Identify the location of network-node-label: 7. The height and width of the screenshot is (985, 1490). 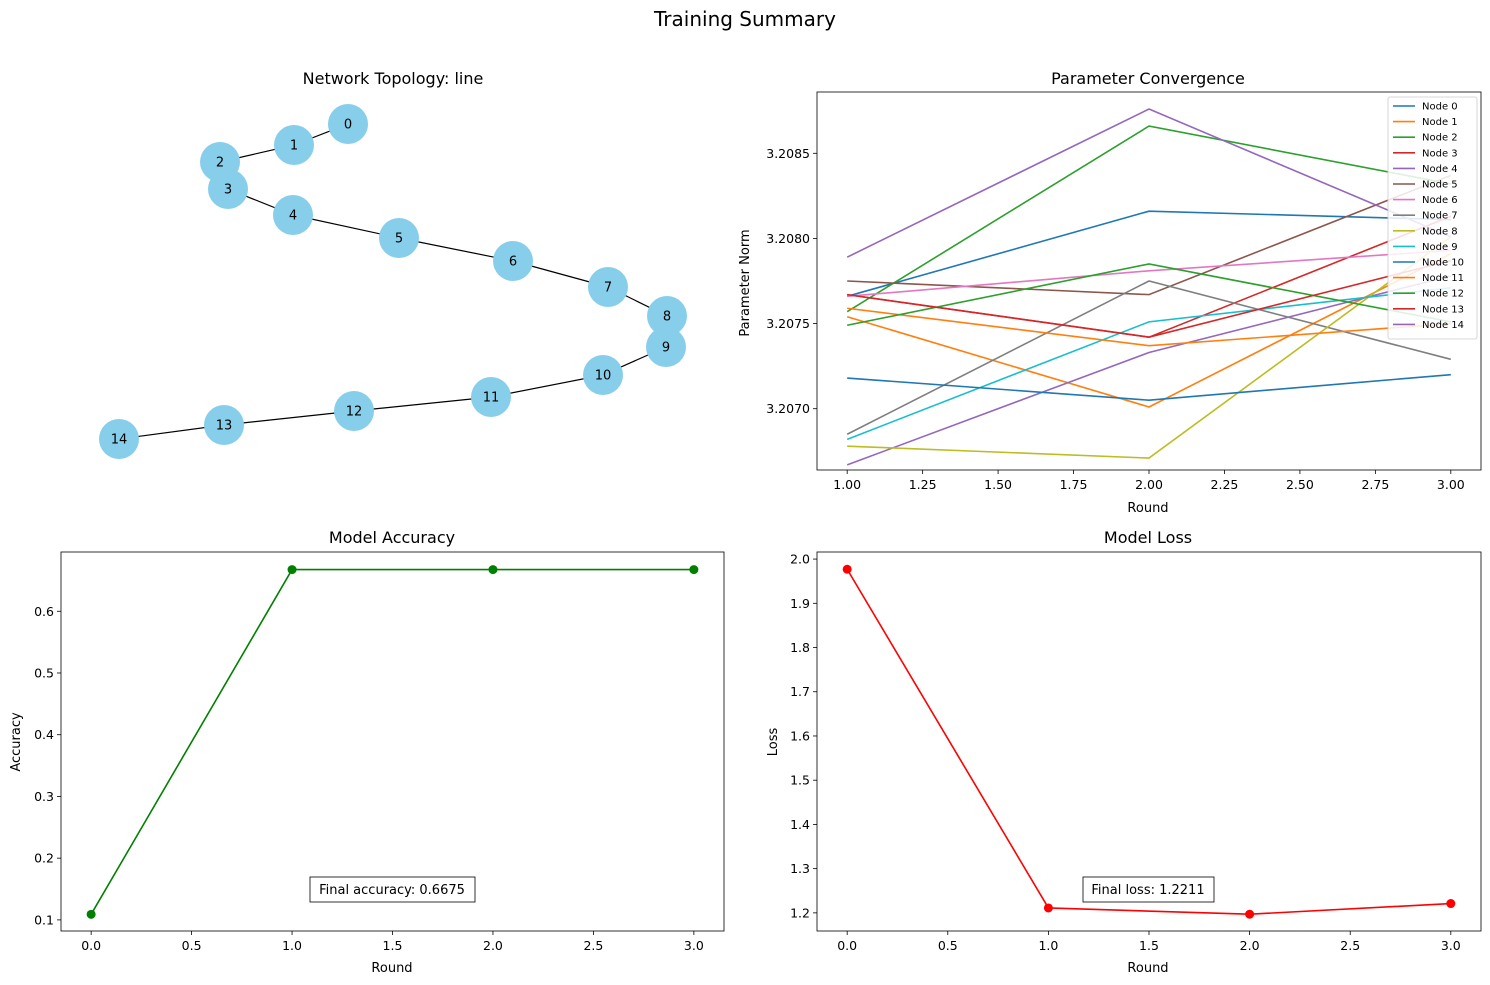
(608, 288).